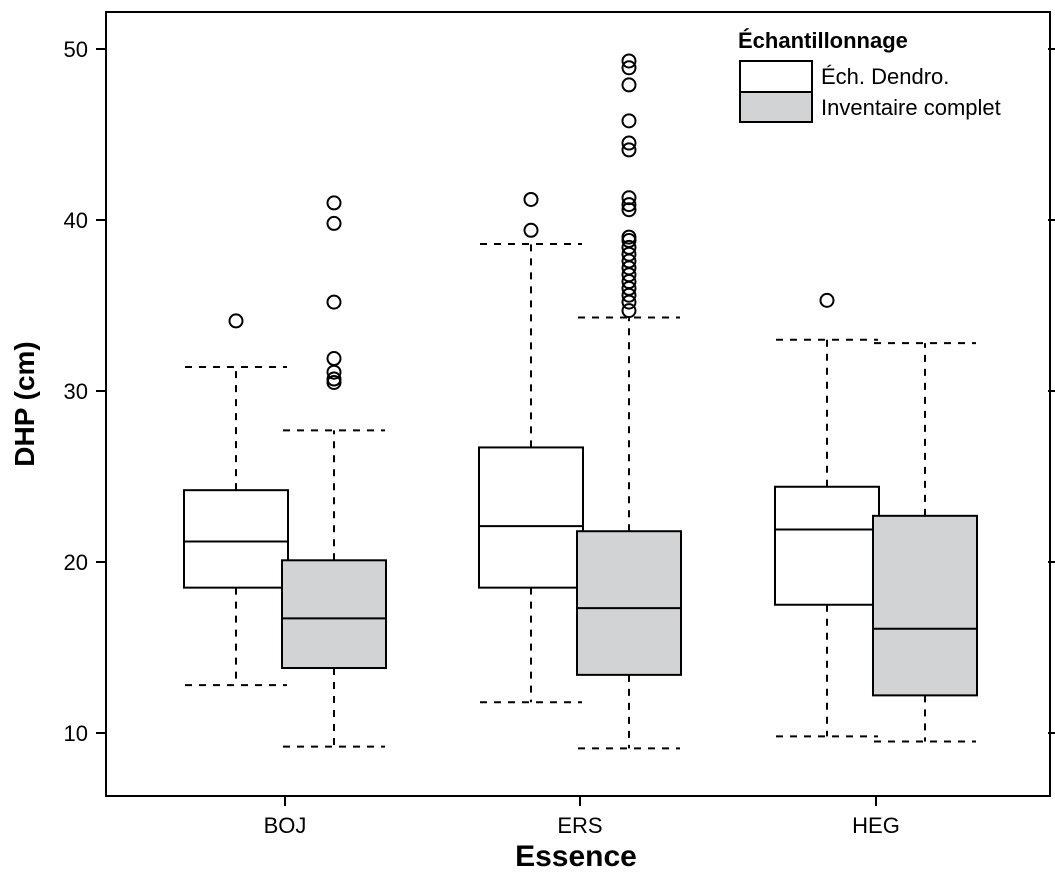 The image size is (1055, 883). Describe the element at coordinates (76, 562) in the screenshot. I see `y-tick-label-20: 20` at that location.